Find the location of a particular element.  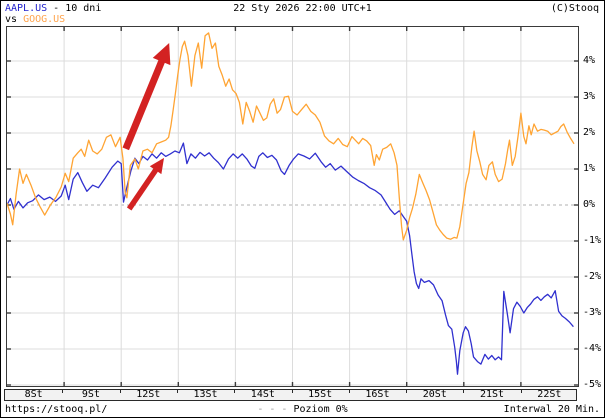

dashed-line-sample: - - - is located at coordinates (275, 409).